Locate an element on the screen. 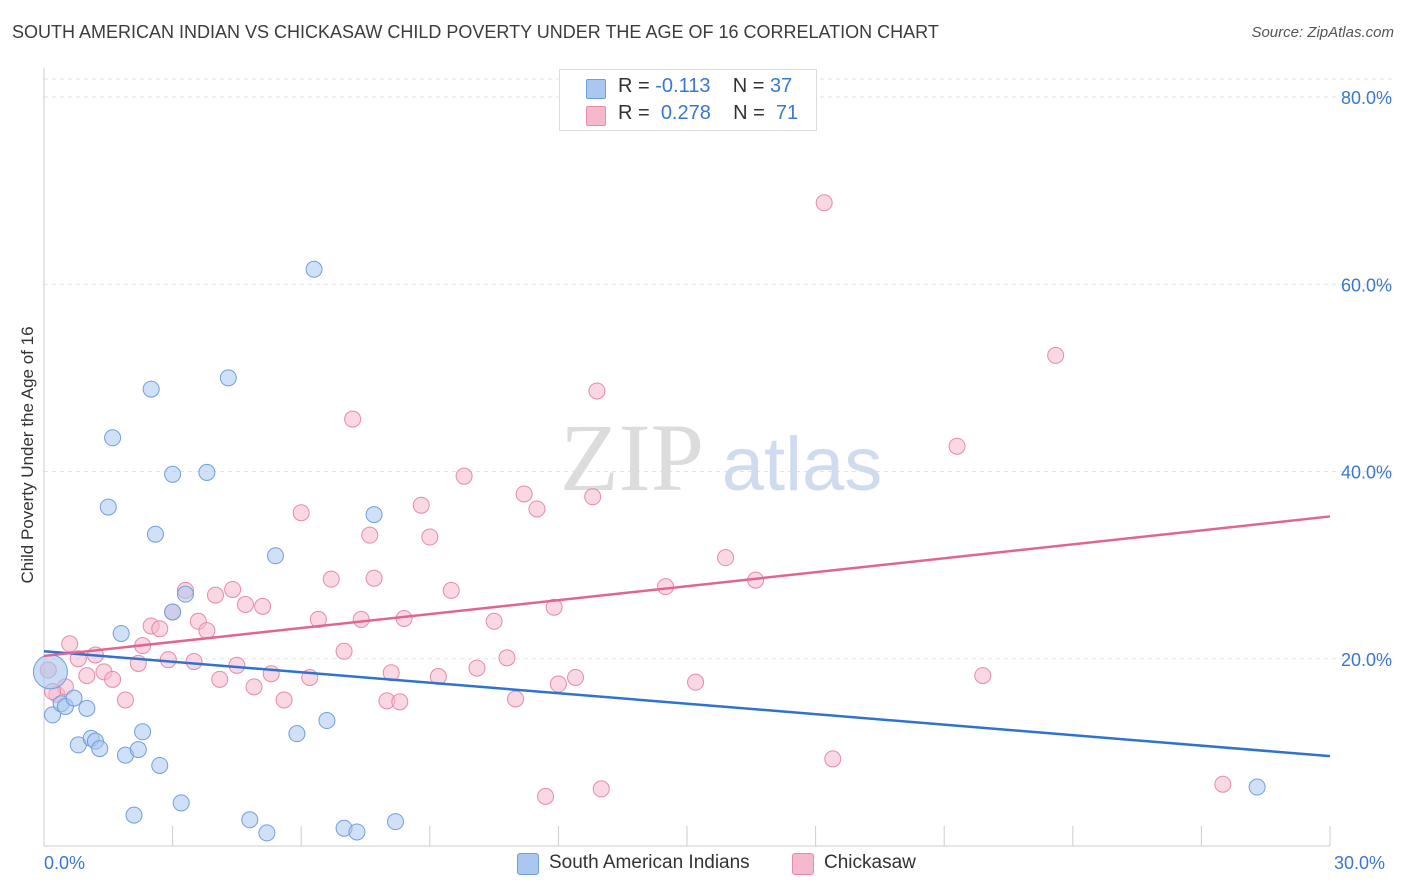 This screenshot has height=892, width=1406. legend-n-value: 71 is located at coordinates (787, 113).